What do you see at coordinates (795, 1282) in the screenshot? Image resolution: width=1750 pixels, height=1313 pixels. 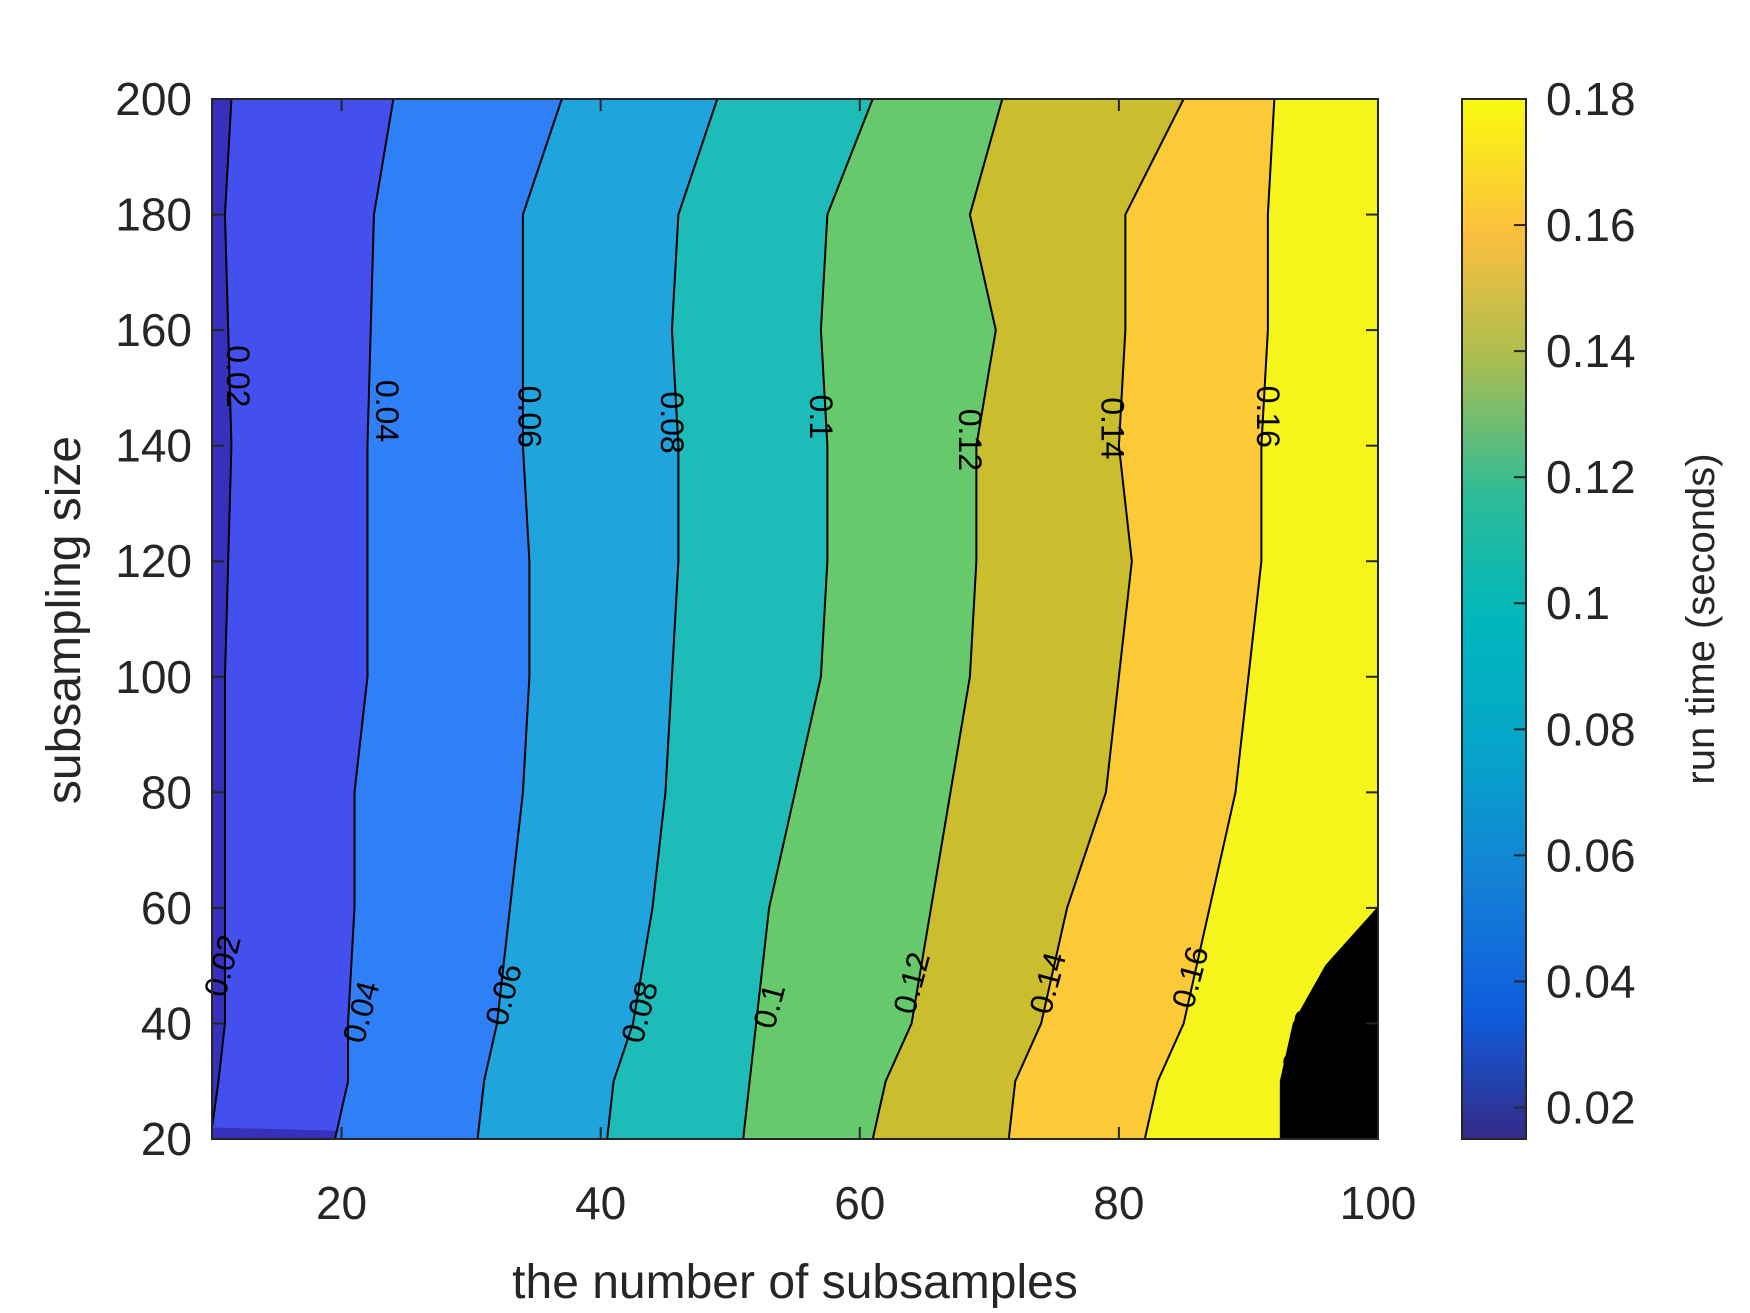 I see `x-axis-label: the number of subsamples` at bounding box center [795, 1282].